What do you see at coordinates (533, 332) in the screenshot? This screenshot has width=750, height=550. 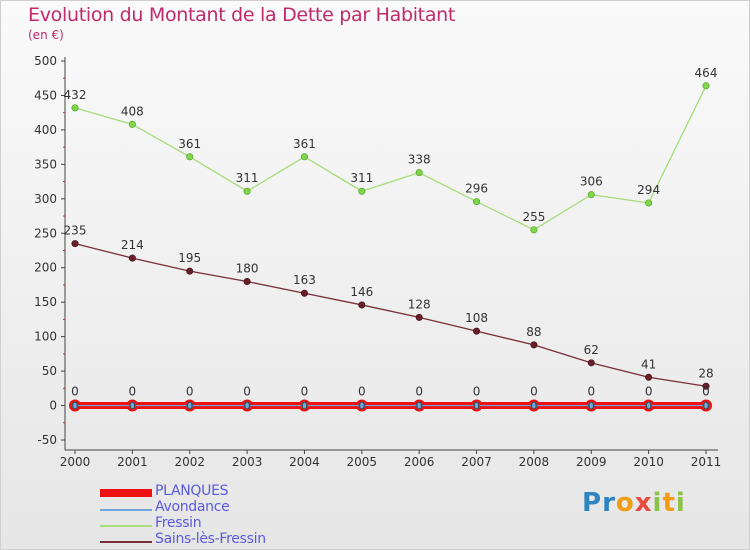 I see `data-label-sains-les-fressin: 88` at bounding box center [533, 332].